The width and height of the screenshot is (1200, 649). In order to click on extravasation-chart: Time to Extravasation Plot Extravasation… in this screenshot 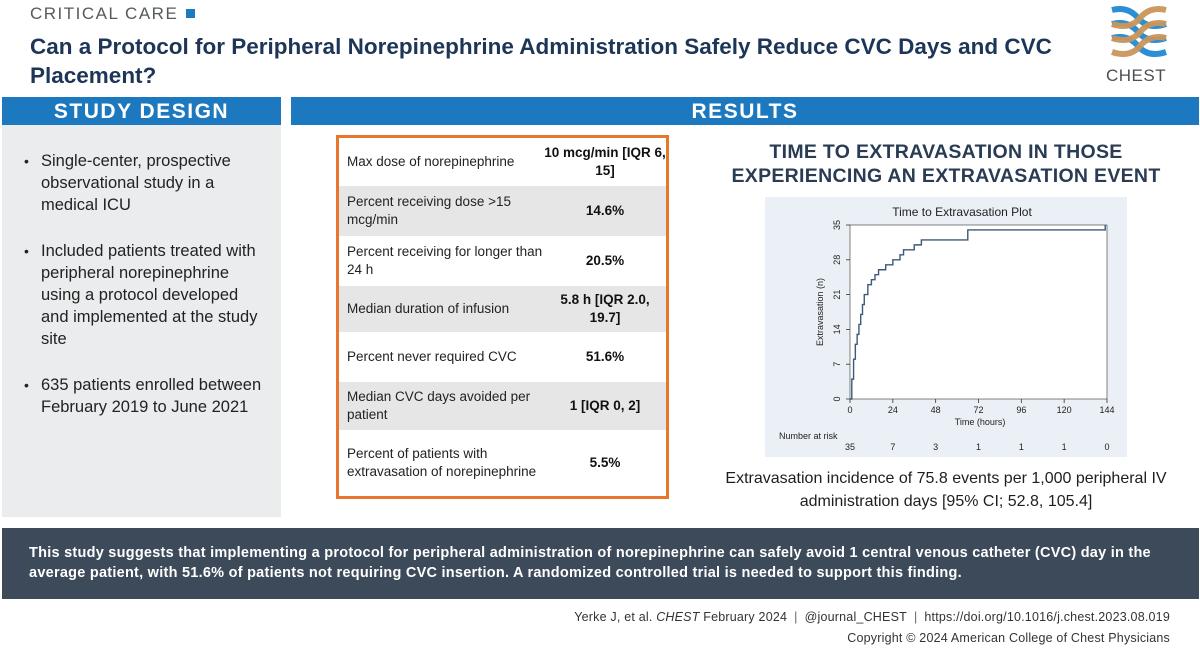, I will do `click(946, 327)`.